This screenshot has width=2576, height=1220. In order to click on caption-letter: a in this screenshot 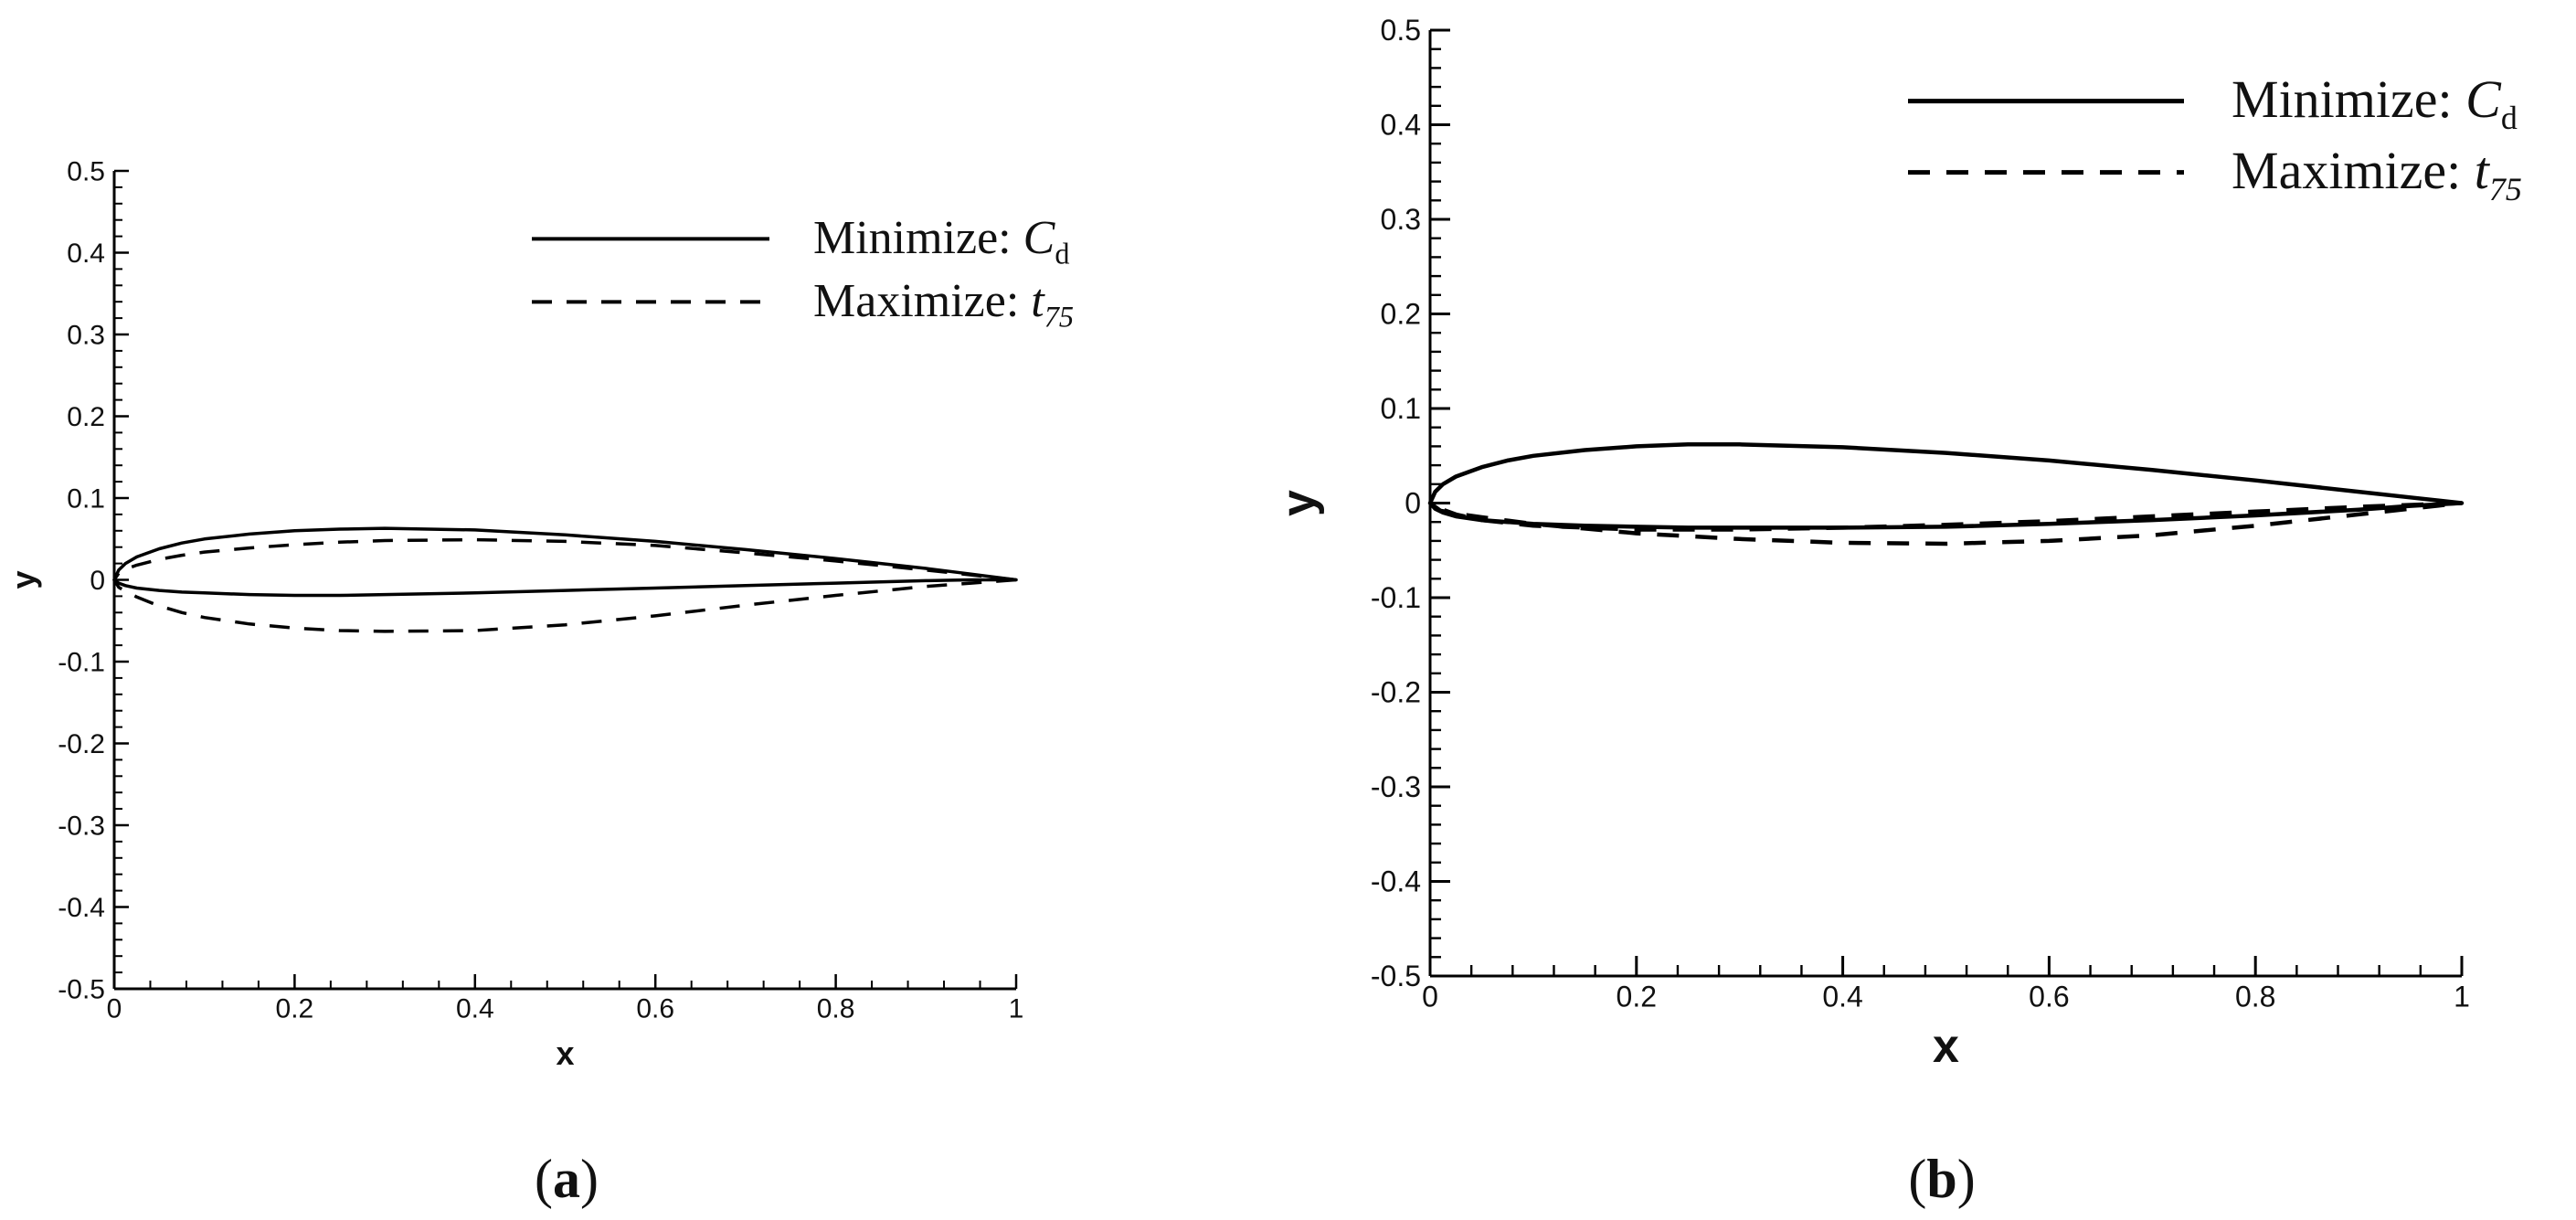, I will do `click(566, 1179)`.